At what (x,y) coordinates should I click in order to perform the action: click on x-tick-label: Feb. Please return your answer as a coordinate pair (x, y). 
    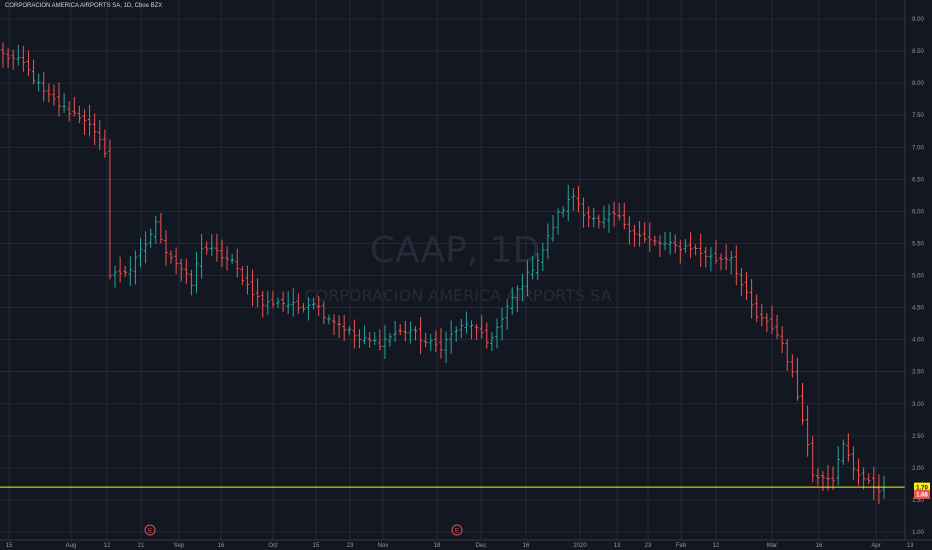
    Looking at the image, I should click on (681, 546).